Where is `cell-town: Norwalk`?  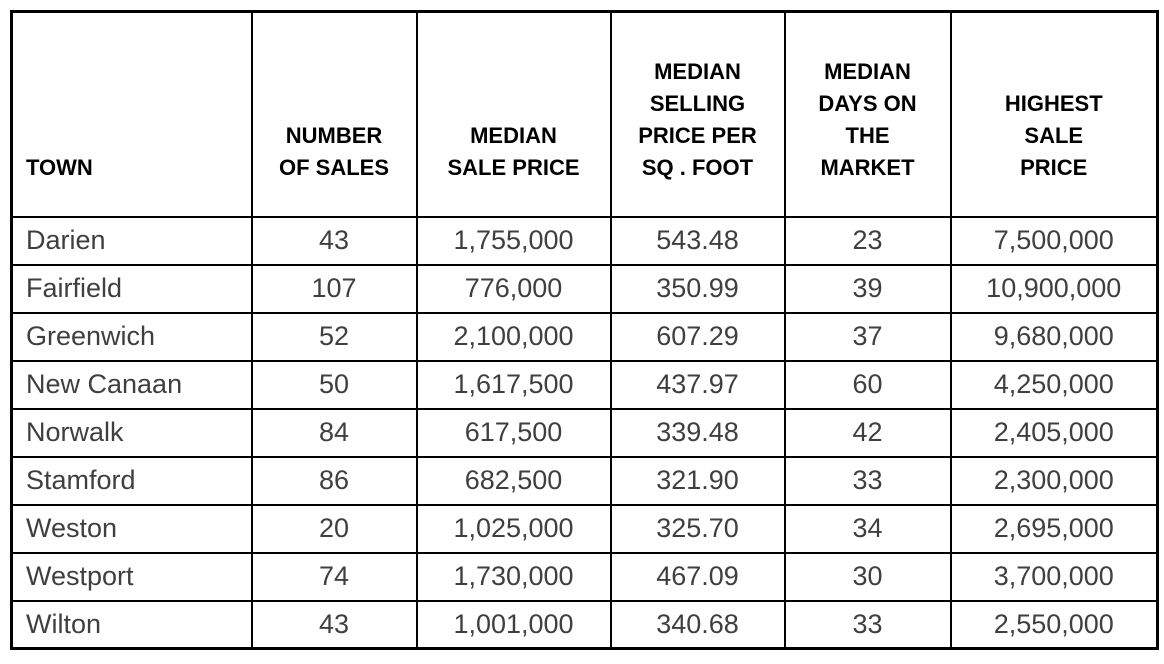
cell-town: Norwalk is located at coordinates (131, 432).